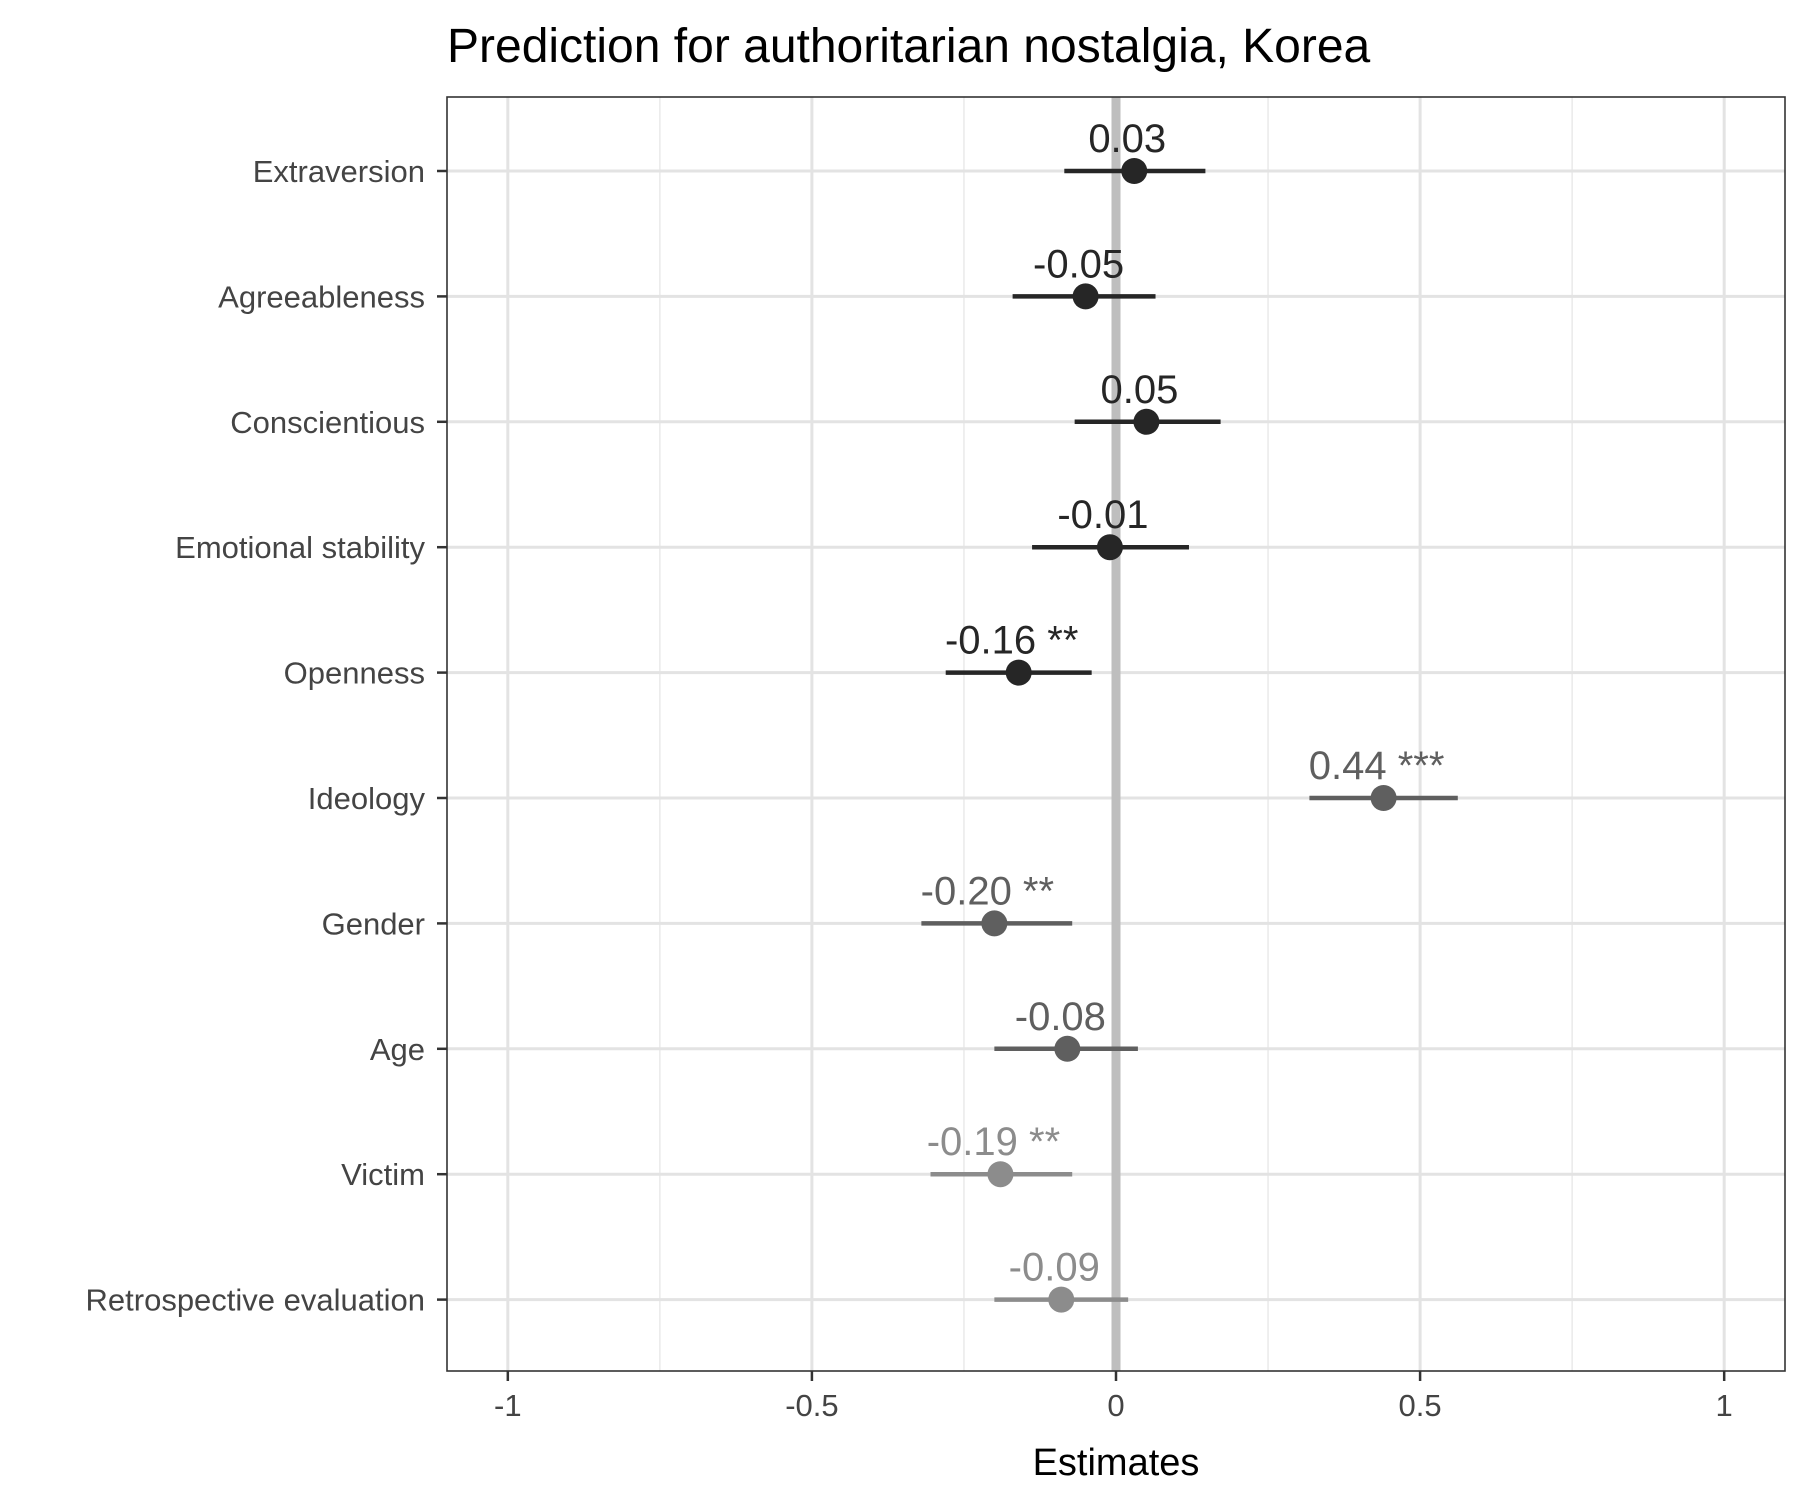 This screenshot has height=1500, width=1800. I want to click on estimate-label: -0.16 **, so click(1011, 641).